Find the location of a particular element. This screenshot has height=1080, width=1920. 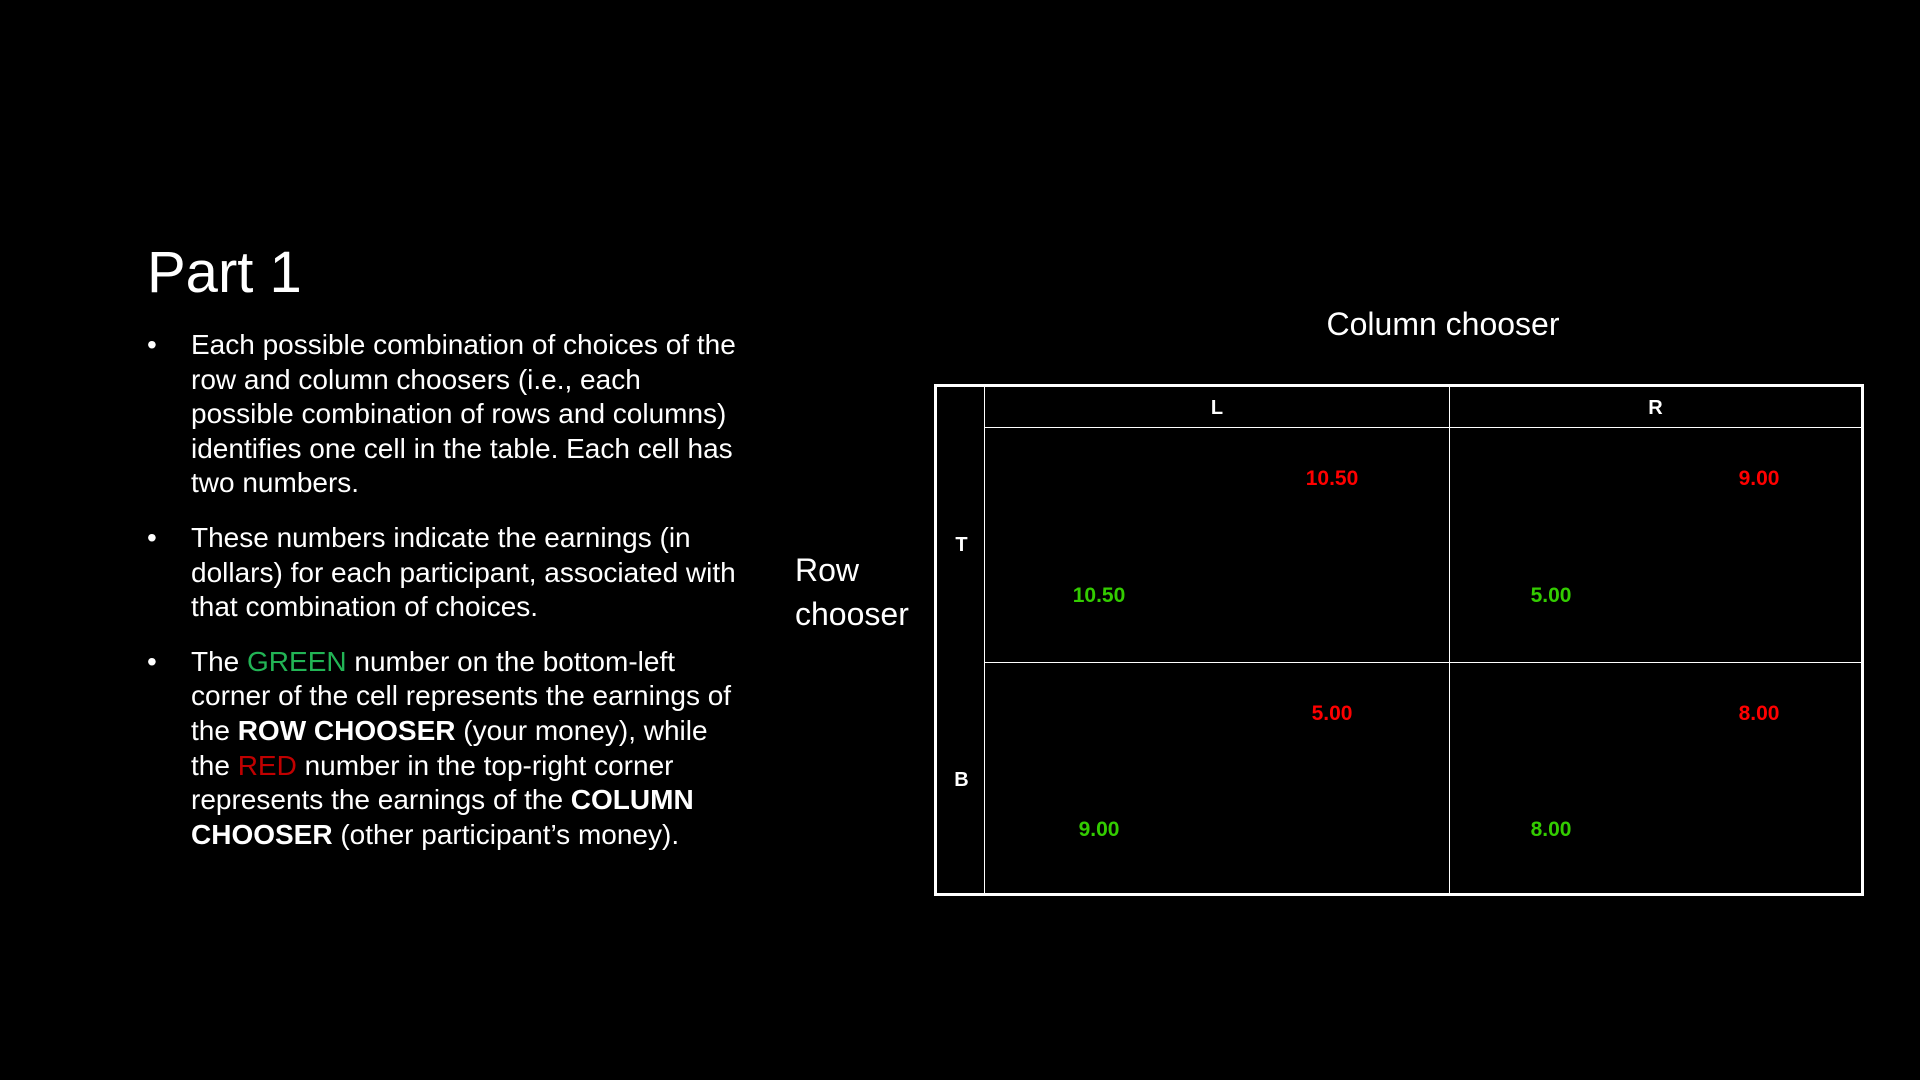

slide-title: Part 1 is located at coordinates (224, 272).